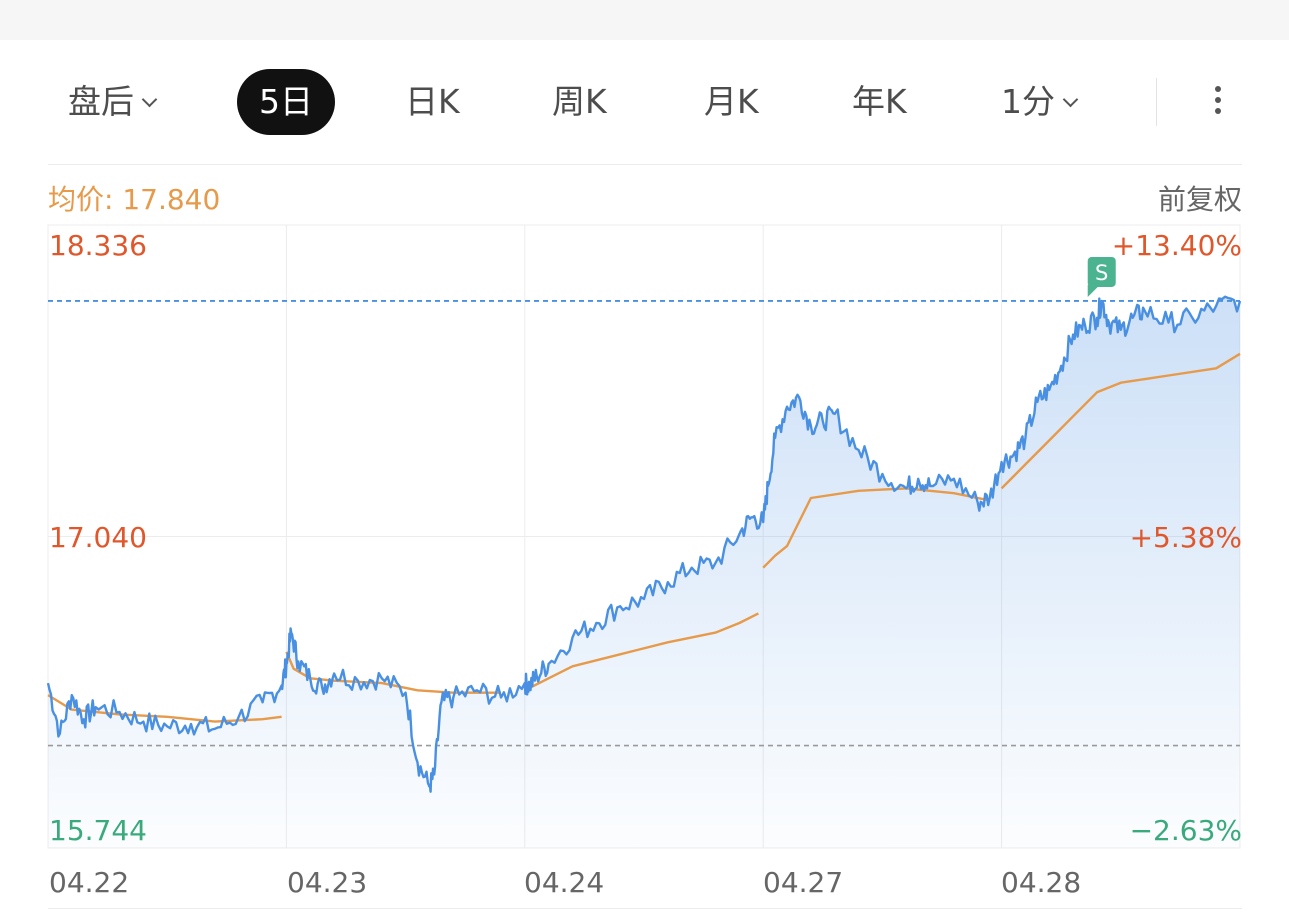  I want to click on footer-divider, so click(645, 908).